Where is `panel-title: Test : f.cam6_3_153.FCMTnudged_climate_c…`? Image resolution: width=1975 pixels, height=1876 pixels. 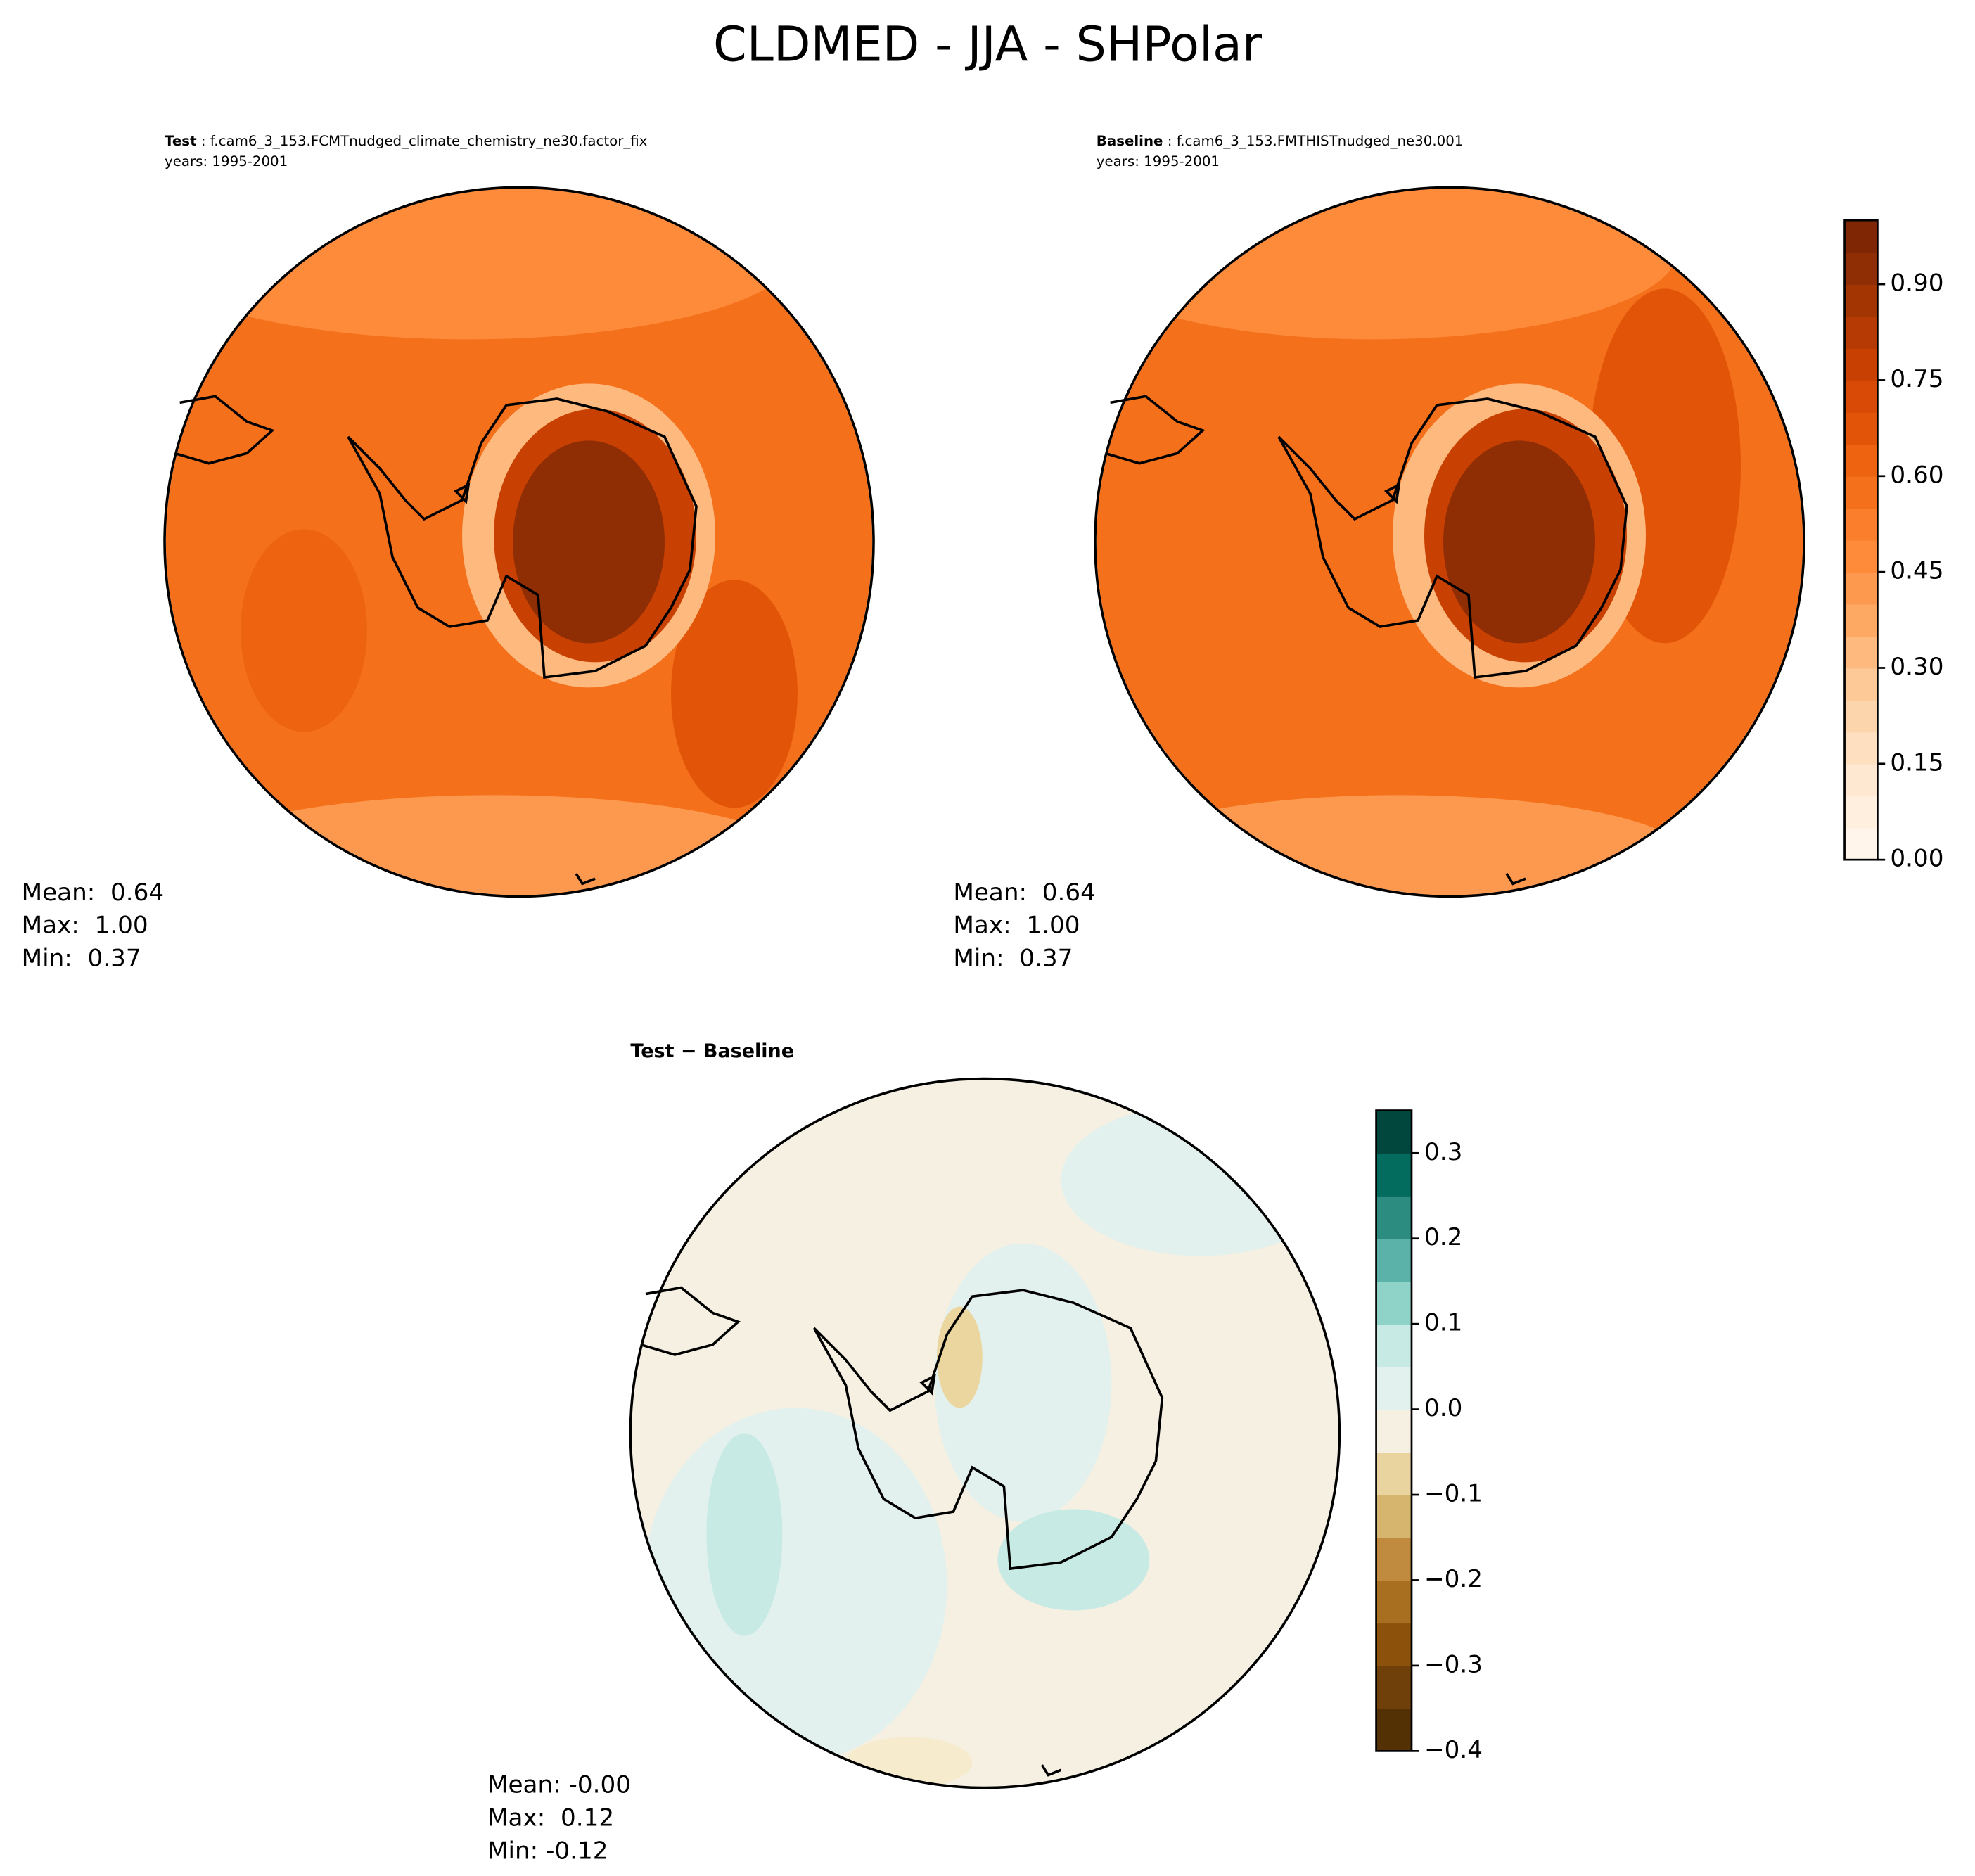 panel-title: Test : f.cam6_3_153.FCMTnudged_climate_c… is located at coordinates (406, 141).